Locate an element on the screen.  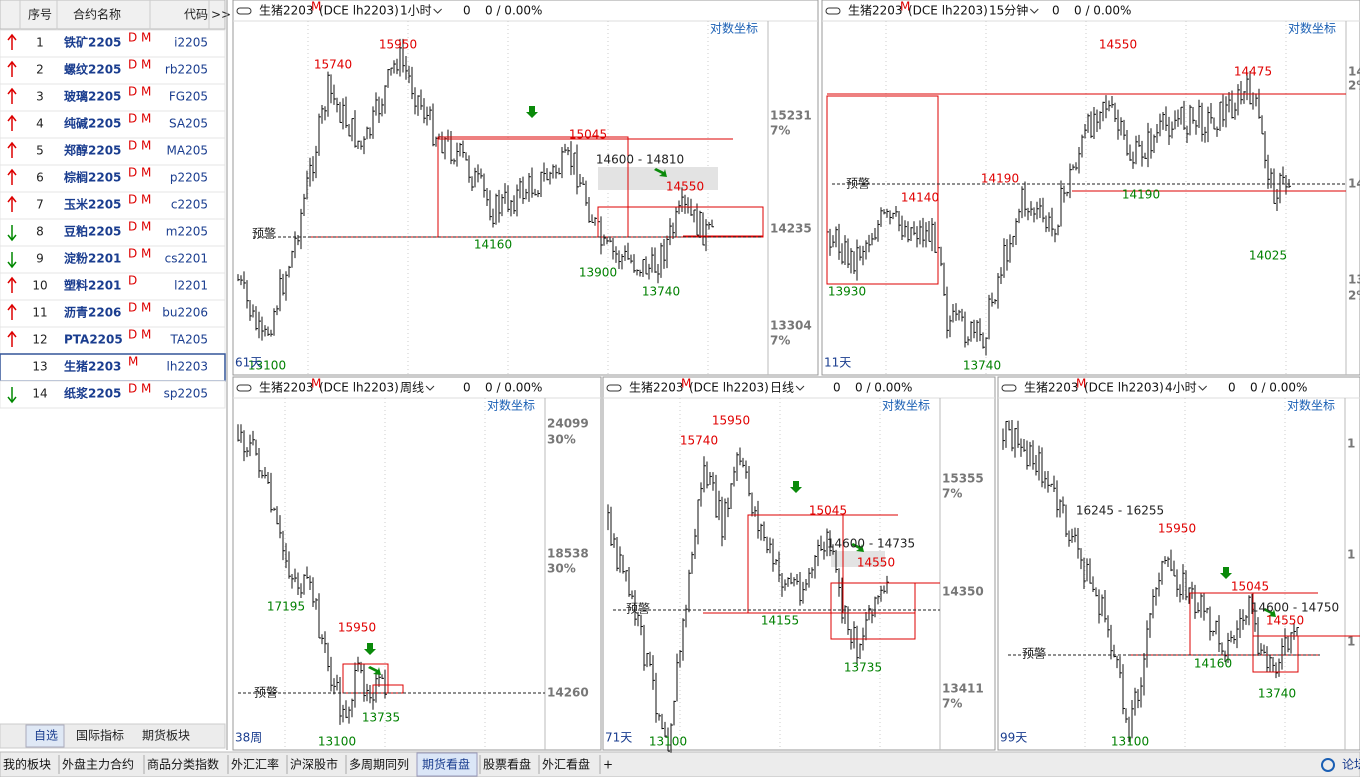
column-header: 序号 is located at coordinates (40, 14).